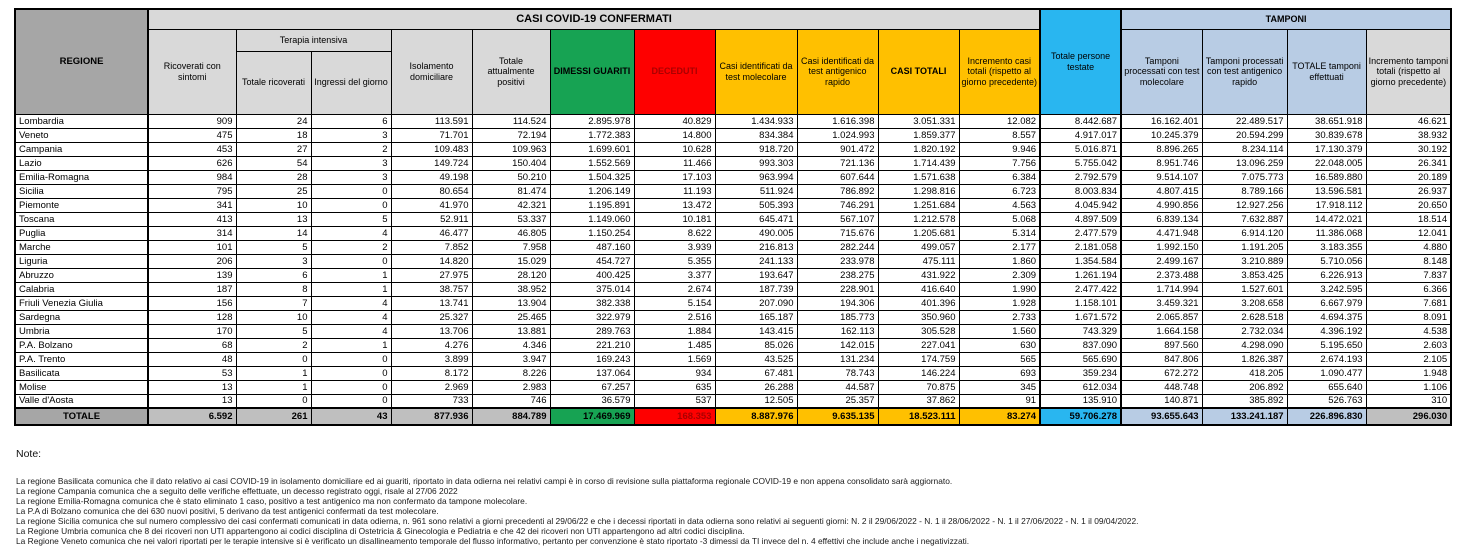 The image size is (1466, 553). What do you see at coordinates (81, 387) in the screenshot?
I see `region-name: Molise` at bounding box center [81, 387].